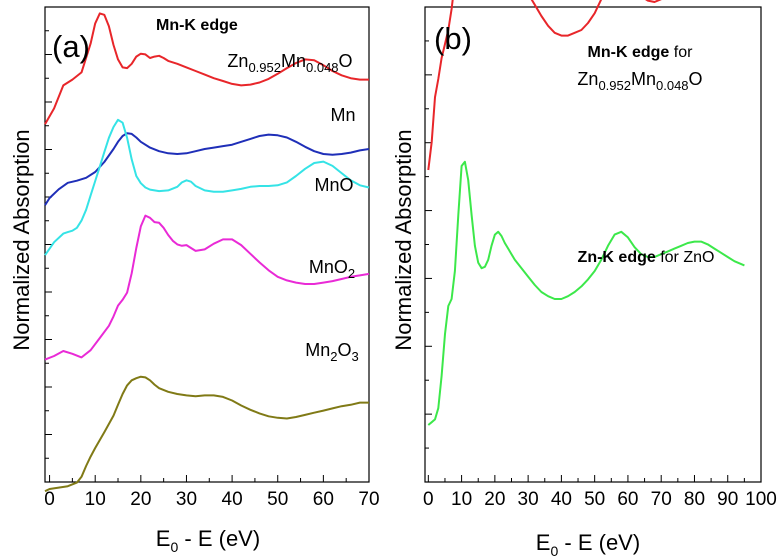 This screenshot has width=782, height=556. I want to click on panel-a-label: (a), so click(71, 46).